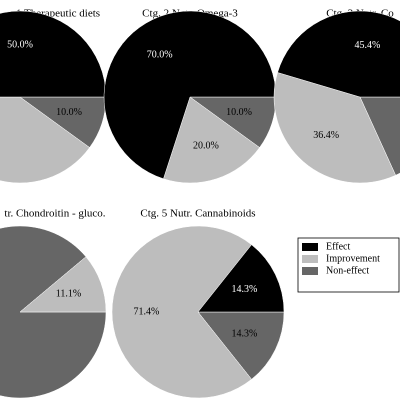 The height and width of the screenshot is (400, 400). What do you see at coordinates (54, 214) in the screenshot?
I see `chart-title: tr. Chondroitin - gluco.` at bounding box center [54, 214].